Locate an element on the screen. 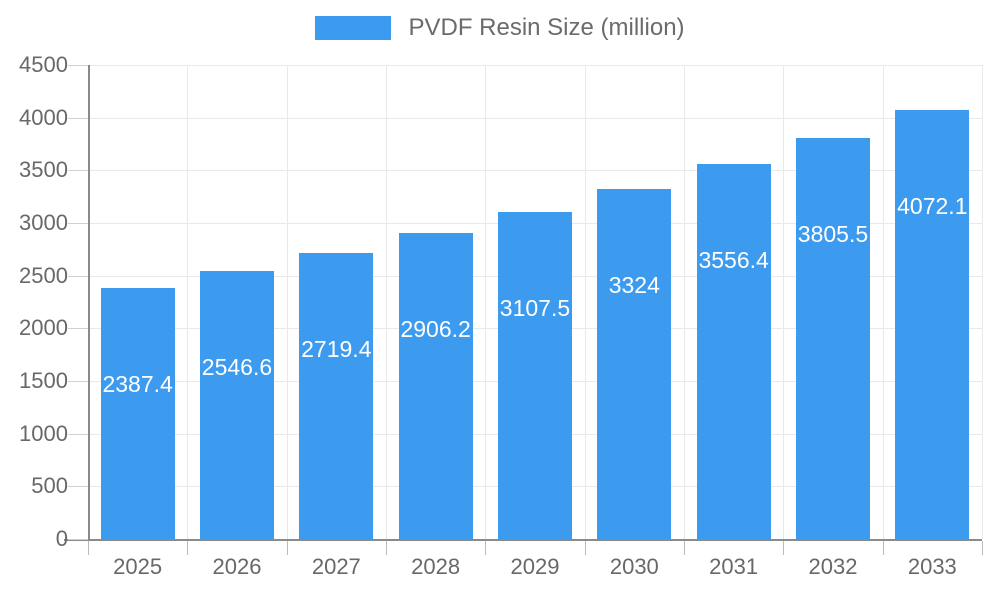  y-axis-tick-label: 500 is located at coordinates (49, 486).